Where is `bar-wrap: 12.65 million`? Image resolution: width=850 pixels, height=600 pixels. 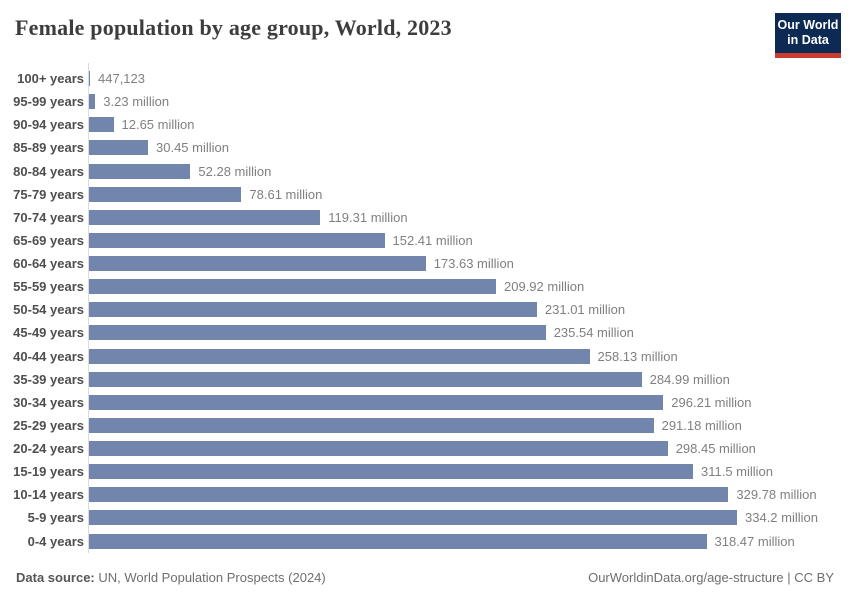 bar-wrap: 12.65 million is located at coordinates (142, 125).